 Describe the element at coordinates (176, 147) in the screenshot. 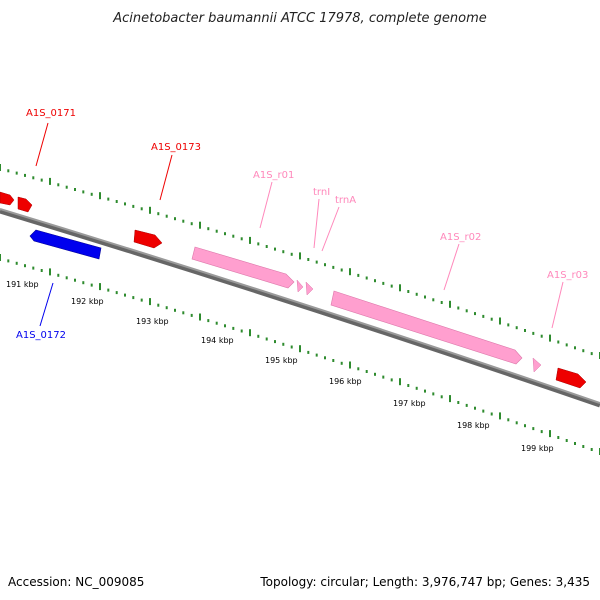

I see `gene-label-A1S_0173: A1S_0173` at that location.